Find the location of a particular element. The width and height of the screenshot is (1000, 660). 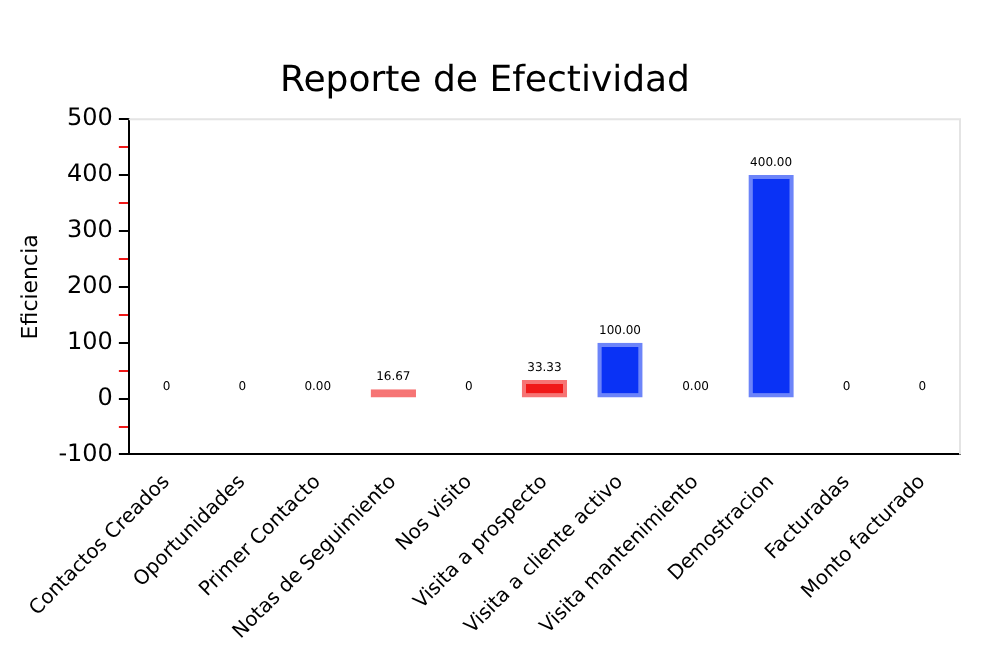

y-tick-label: 500 is located at coordinates (90, 117).